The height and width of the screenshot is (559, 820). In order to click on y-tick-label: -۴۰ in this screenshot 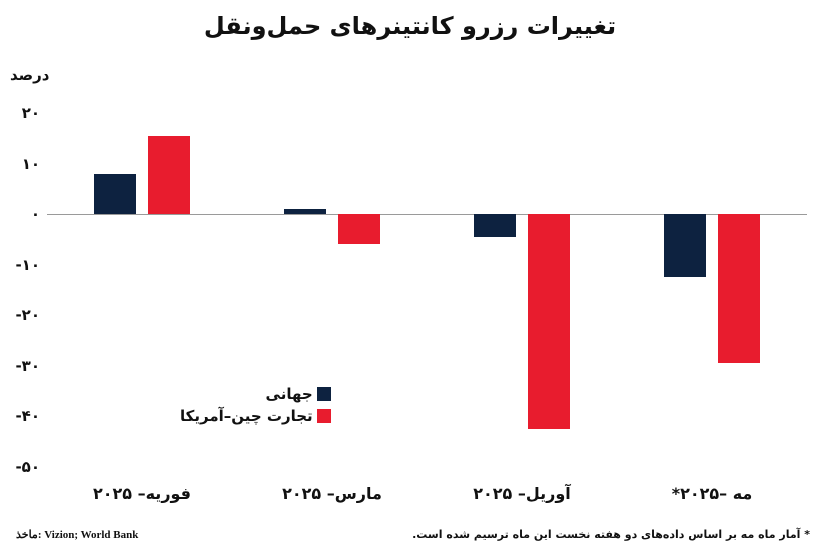, I will do `click(27, 416)`.